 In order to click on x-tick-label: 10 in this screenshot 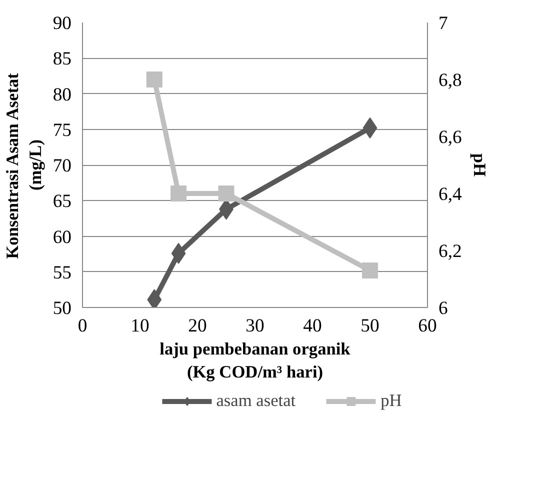, I will do `click(140, 326)`.